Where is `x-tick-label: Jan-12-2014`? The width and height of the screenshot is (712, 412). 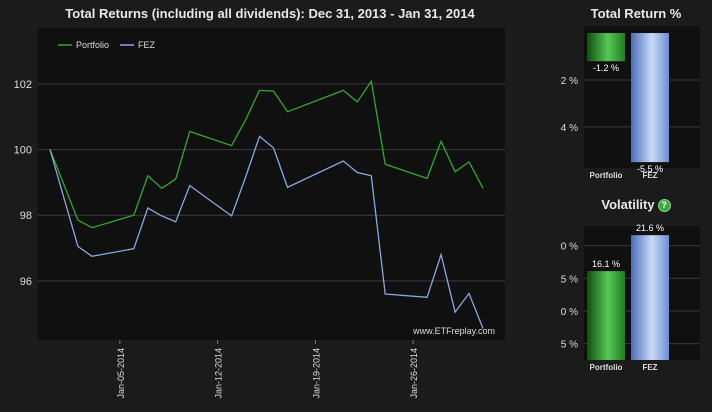
x-tick-label: Jan-12-2014 is located at coordinates (219, 373).